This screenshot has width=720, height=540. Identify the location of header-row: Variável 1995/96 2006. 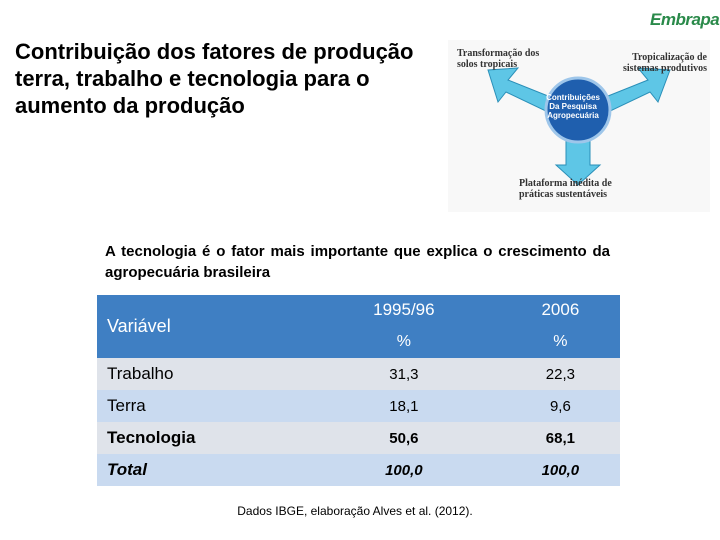
(358, 326).